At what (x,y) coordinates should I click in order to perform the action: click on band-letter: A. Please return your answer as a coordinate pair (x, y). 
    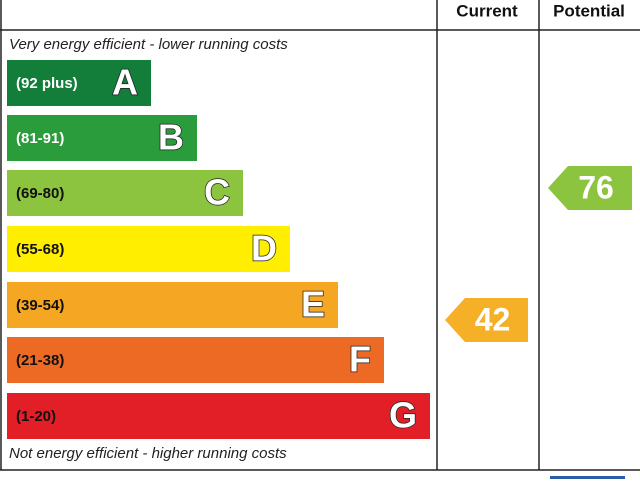
    Looking at the image, I should click on (125, 82).